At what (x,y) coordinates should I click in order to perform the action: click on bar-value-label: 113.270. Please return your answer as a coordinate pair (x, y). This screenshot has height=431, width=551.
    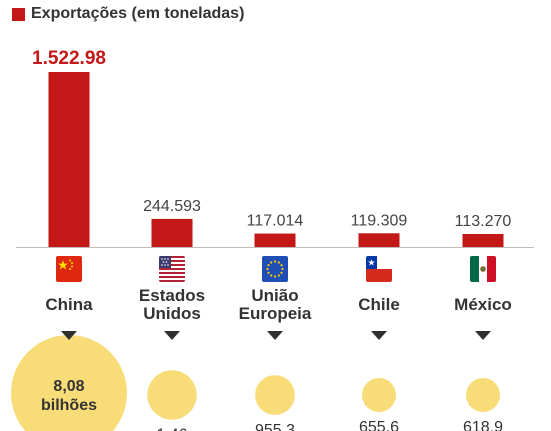
    Looking at the image, I should click on (483, 221).